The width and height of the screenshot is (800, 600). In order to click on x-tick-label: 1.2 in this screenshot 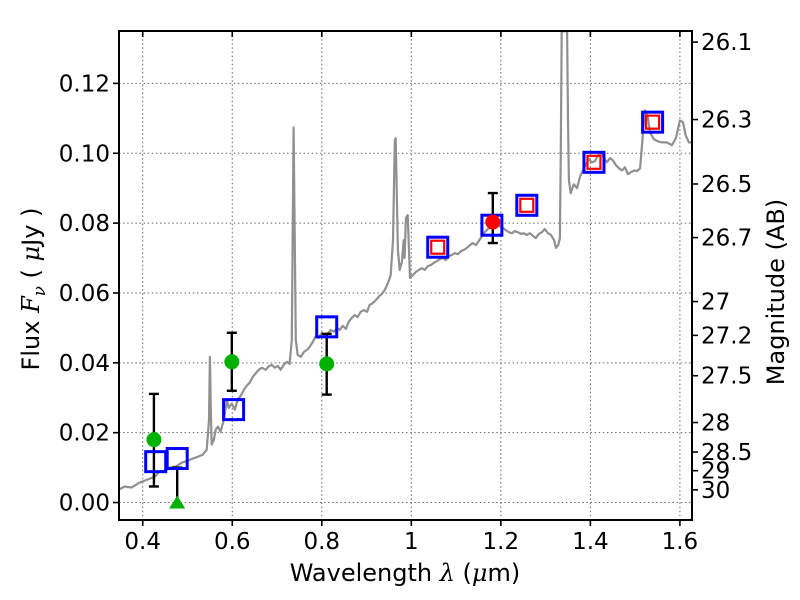, I will do `click(501, 542)`.